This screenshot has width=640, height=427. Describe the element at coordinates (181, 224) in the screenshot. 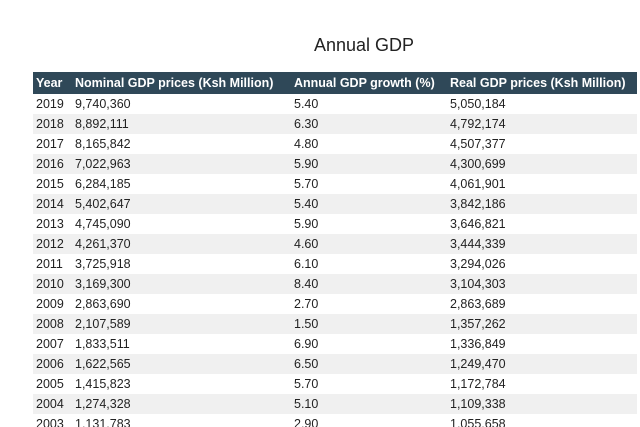

I see `cell-nominal-gdp: 4,745,090` at that location.